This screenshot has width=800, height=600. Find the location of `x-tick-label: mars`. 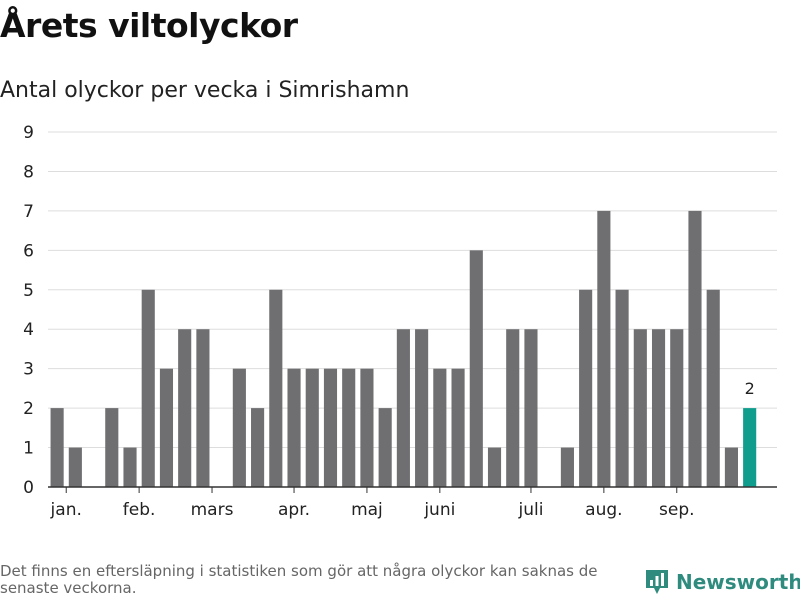

x-tick-label: mars is located at coordinates (212, 510).